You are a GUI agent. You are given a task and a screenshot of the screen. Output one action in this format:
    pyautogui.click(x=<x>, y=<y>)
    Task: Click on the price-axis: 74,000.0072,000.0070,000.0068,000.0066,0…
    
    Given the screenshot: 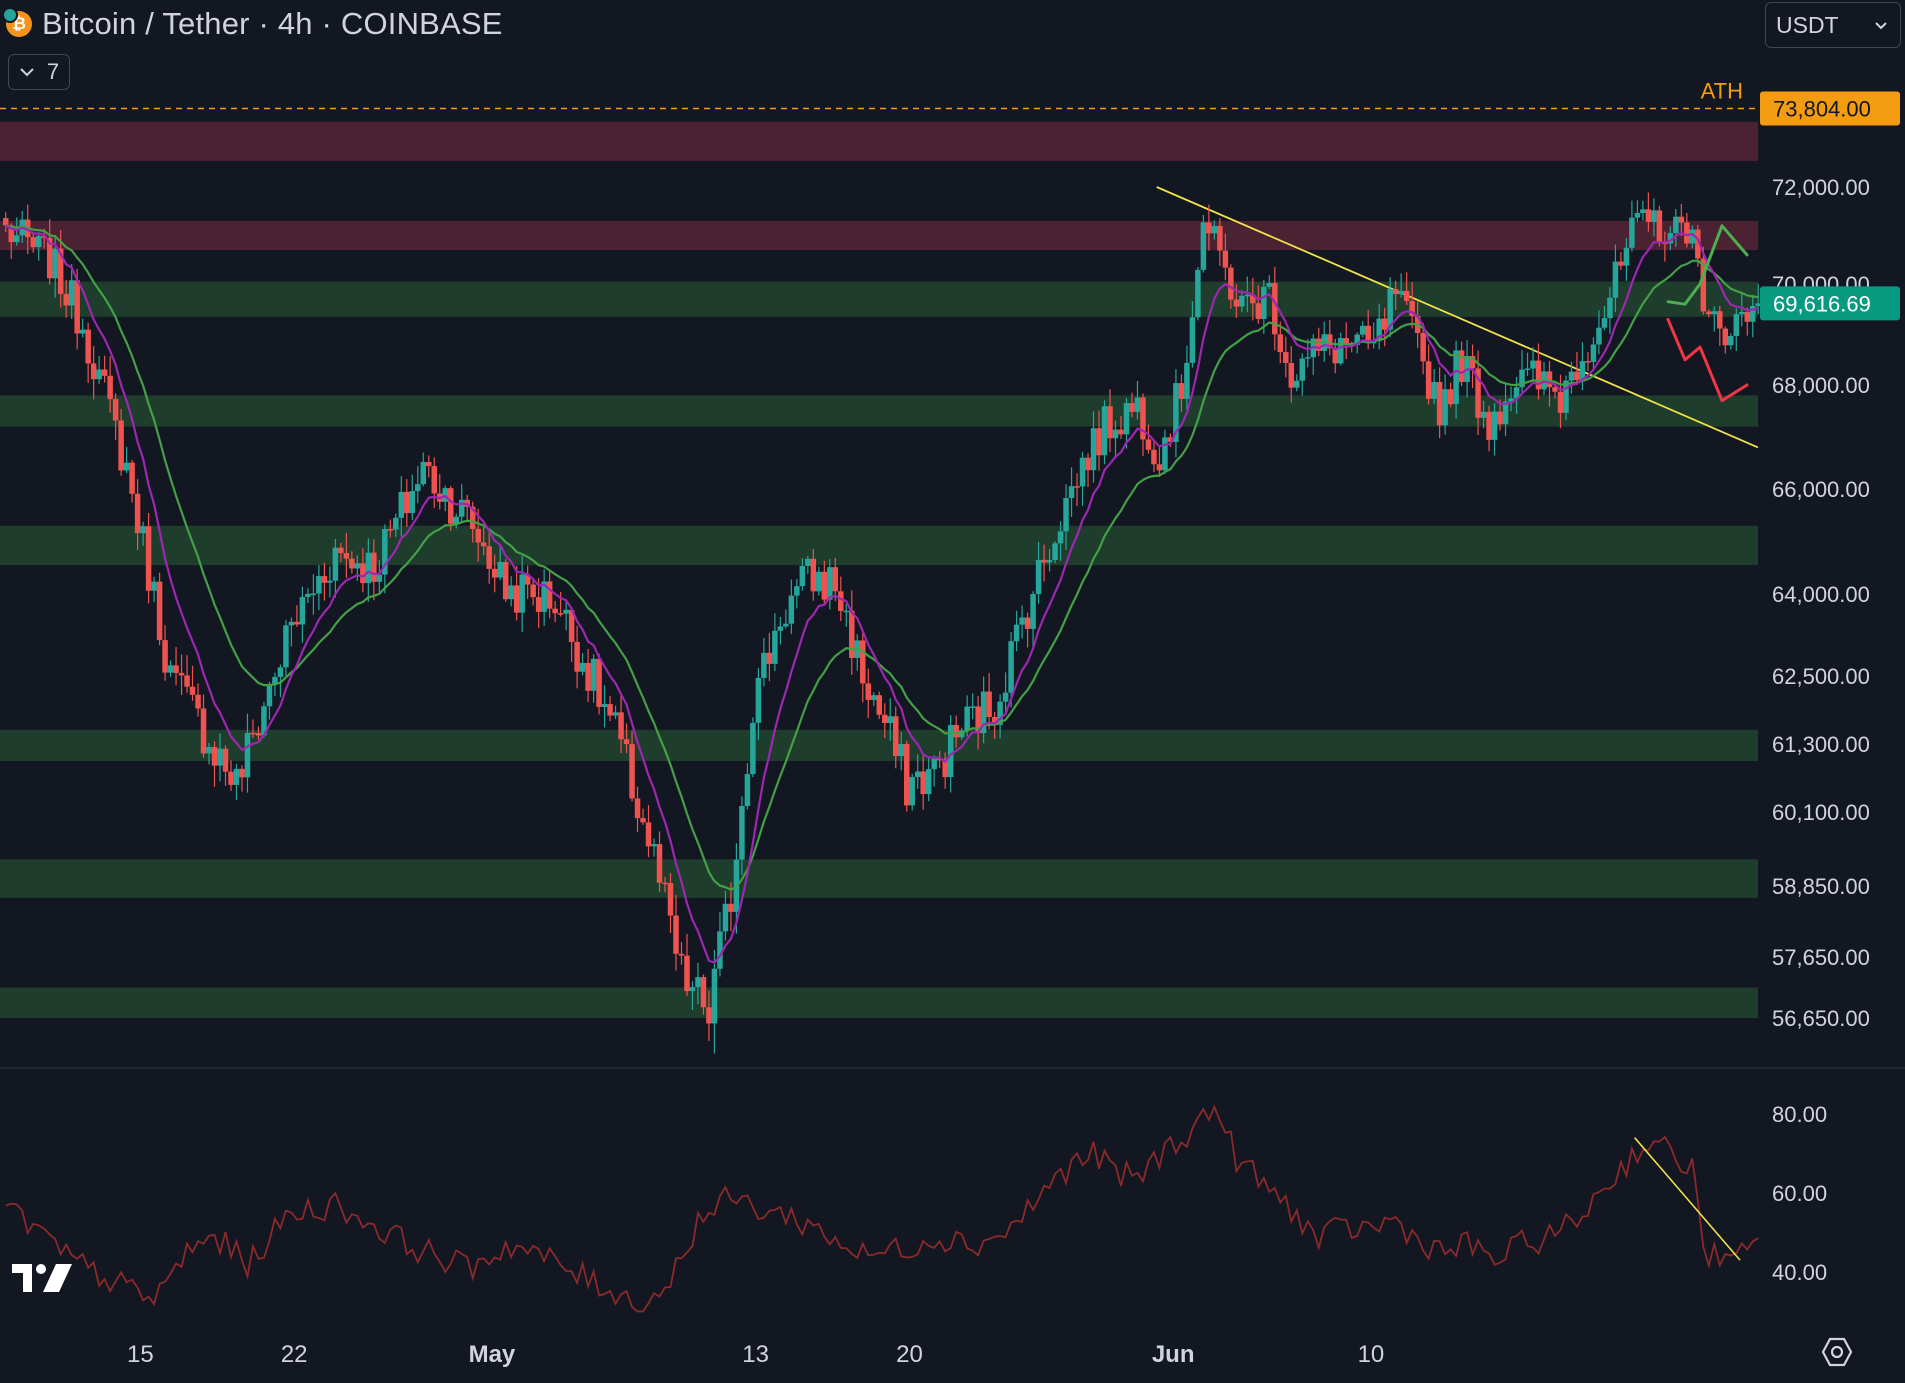 What is the action you would take?
    pyautogui.click(x=1830, y=686)
    